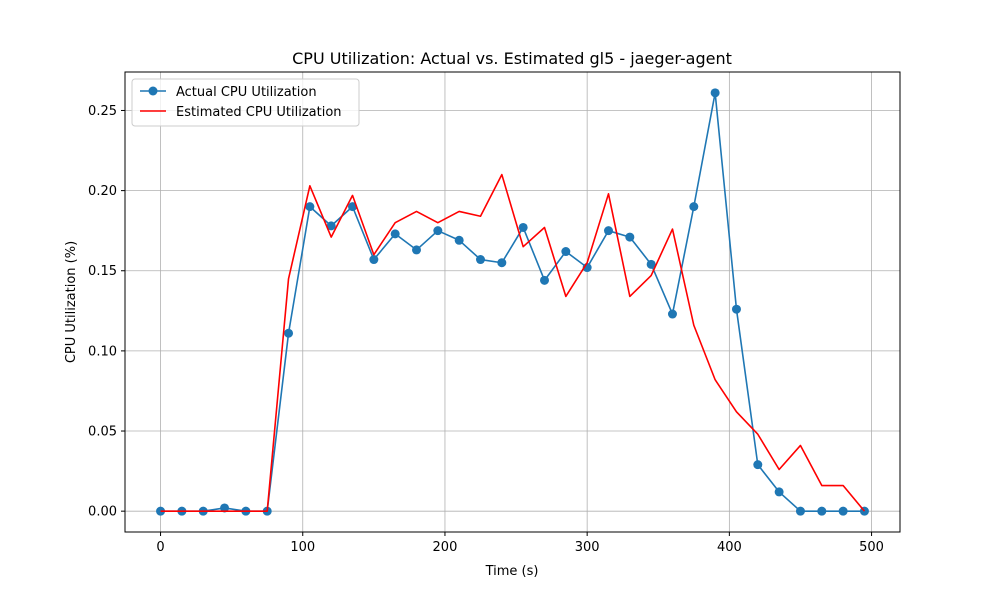  What do you see at coordinates (259, 112) in the screenshot?
I see `legend-estimated-label: Estimated CPU Utilization` at bounding box center [259, 112].